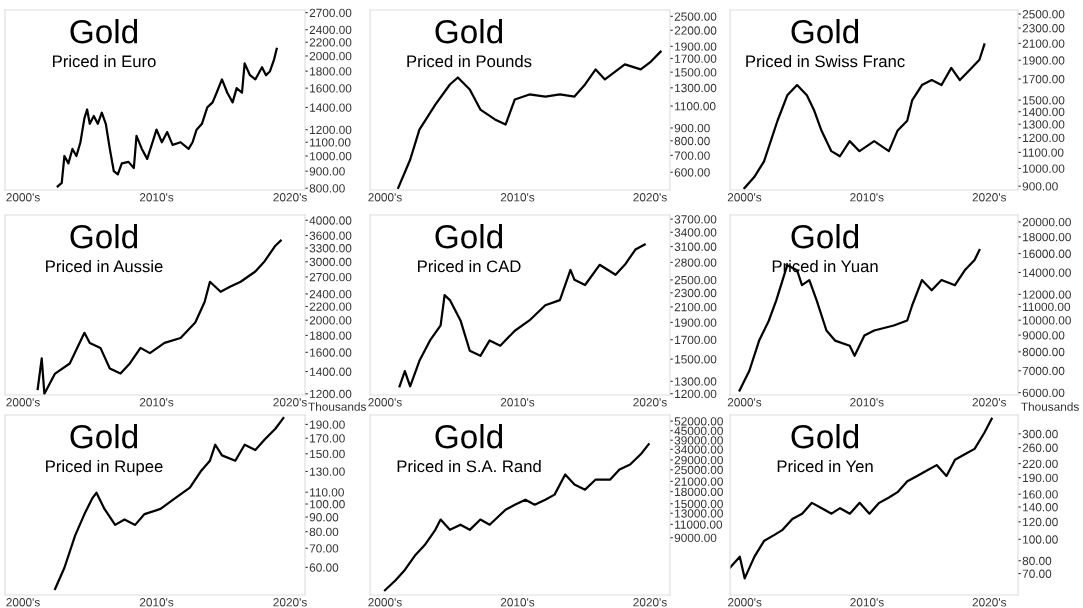 This screenshot has width=1083, height=608. I want to click on y-tick-label: 9000.00, so click(1043, 335).